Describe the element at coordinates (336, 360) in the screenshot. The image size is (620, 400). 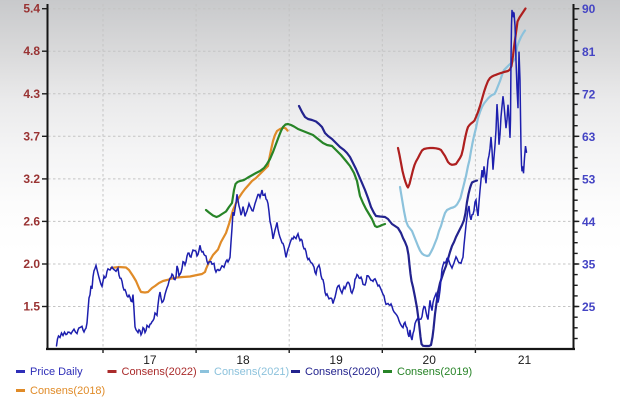
I see `svg-text: 19` at that location.